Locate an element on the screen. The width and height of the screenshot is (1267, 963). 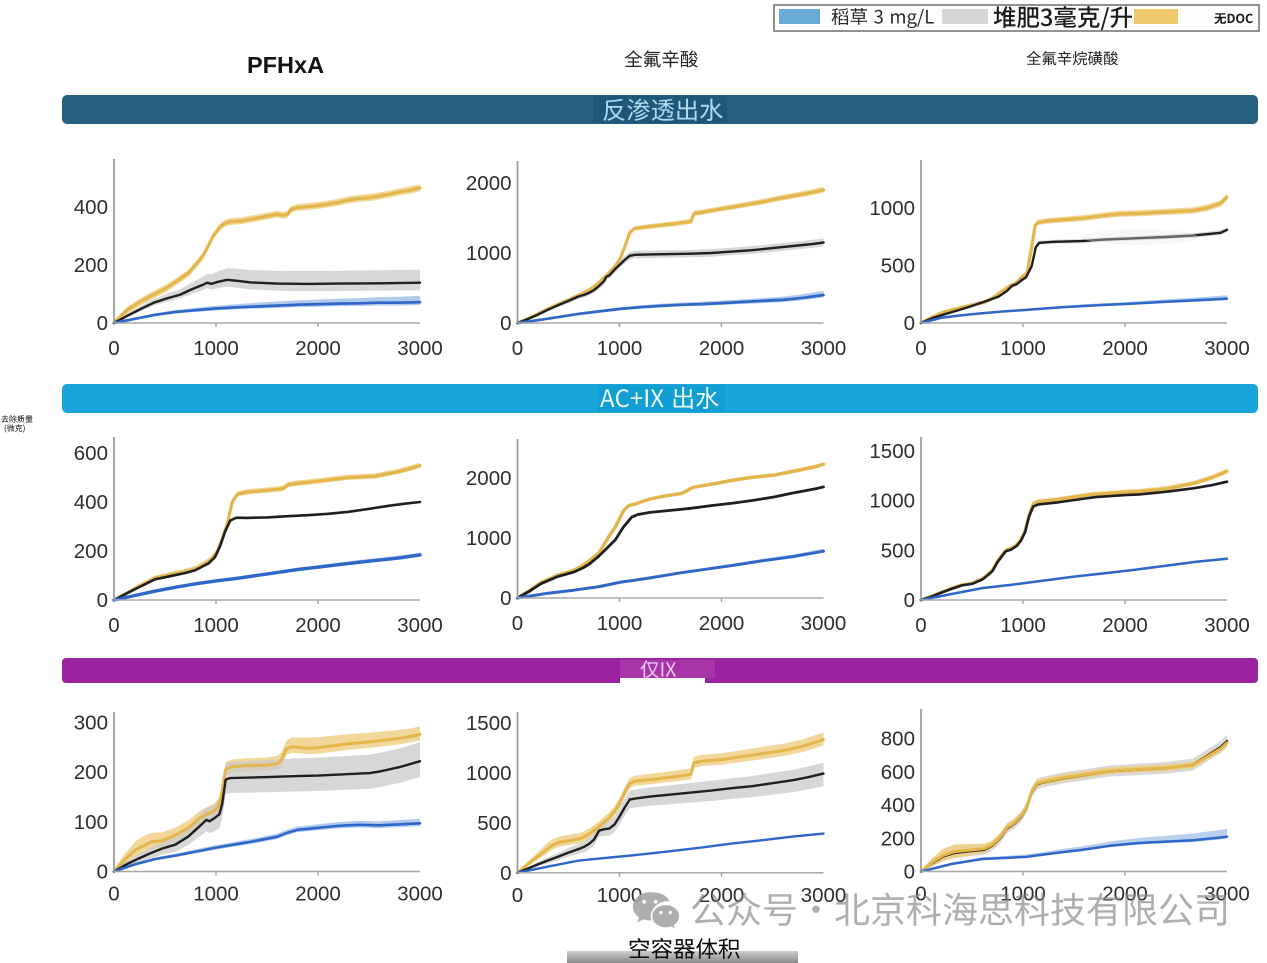
svg-text: 300 is located at coordinates (91, 722).